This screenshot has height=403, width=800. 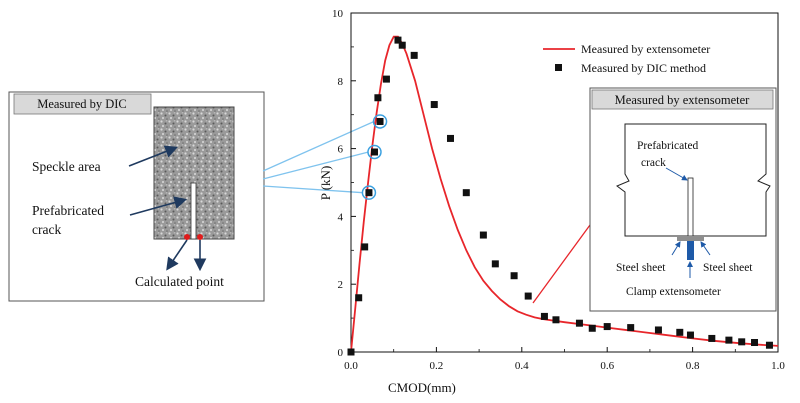 What do you see at coordinates (668, 146) in the screenshot?
I see `ext-crack-label-line1: Prefabricated` at bounding box center [668, 146].